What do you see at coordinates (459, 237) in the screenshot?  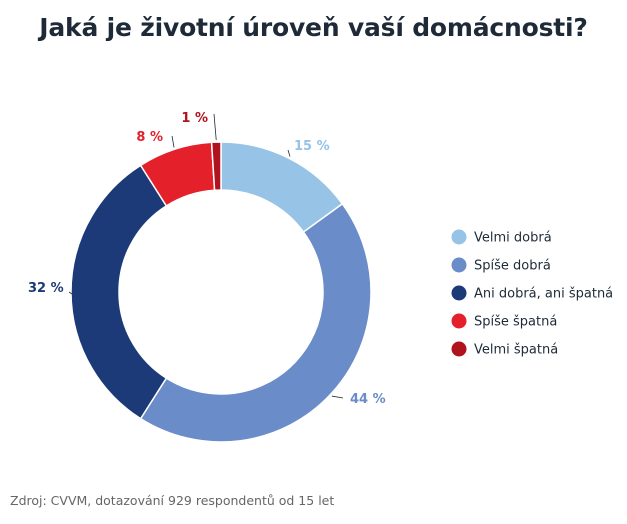 I see `legend-swatch-velmi-dobra` at bounding box center [459, 237].